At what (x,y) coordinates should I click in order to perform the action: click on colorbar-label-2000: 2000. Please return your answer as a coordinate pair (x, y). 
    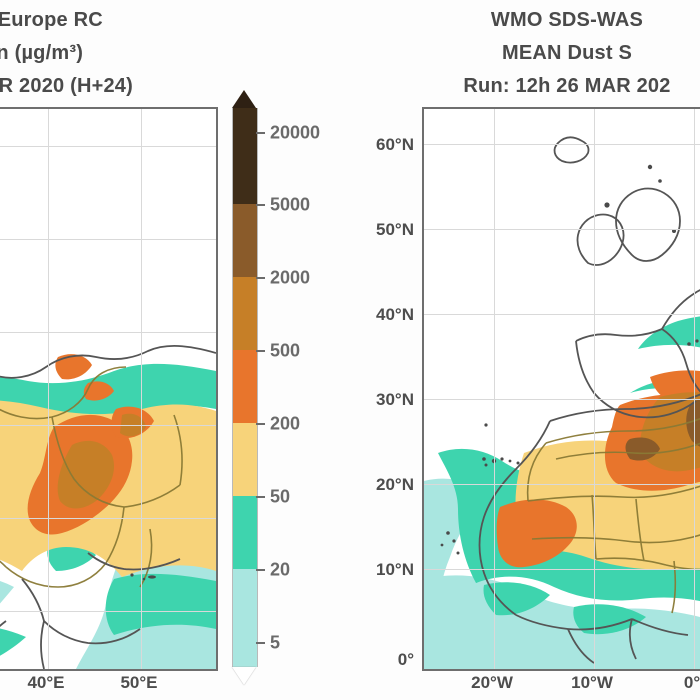
    Looking at the image, I should click on (290, 277).